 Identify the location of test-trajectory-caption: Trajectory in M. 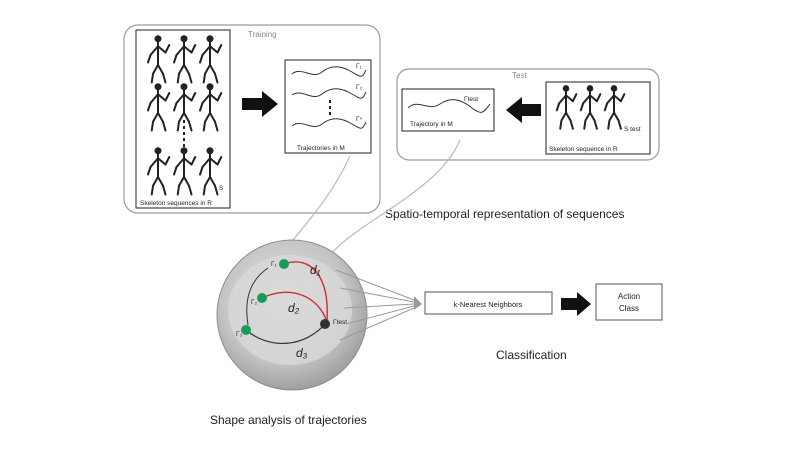
(431, 124).